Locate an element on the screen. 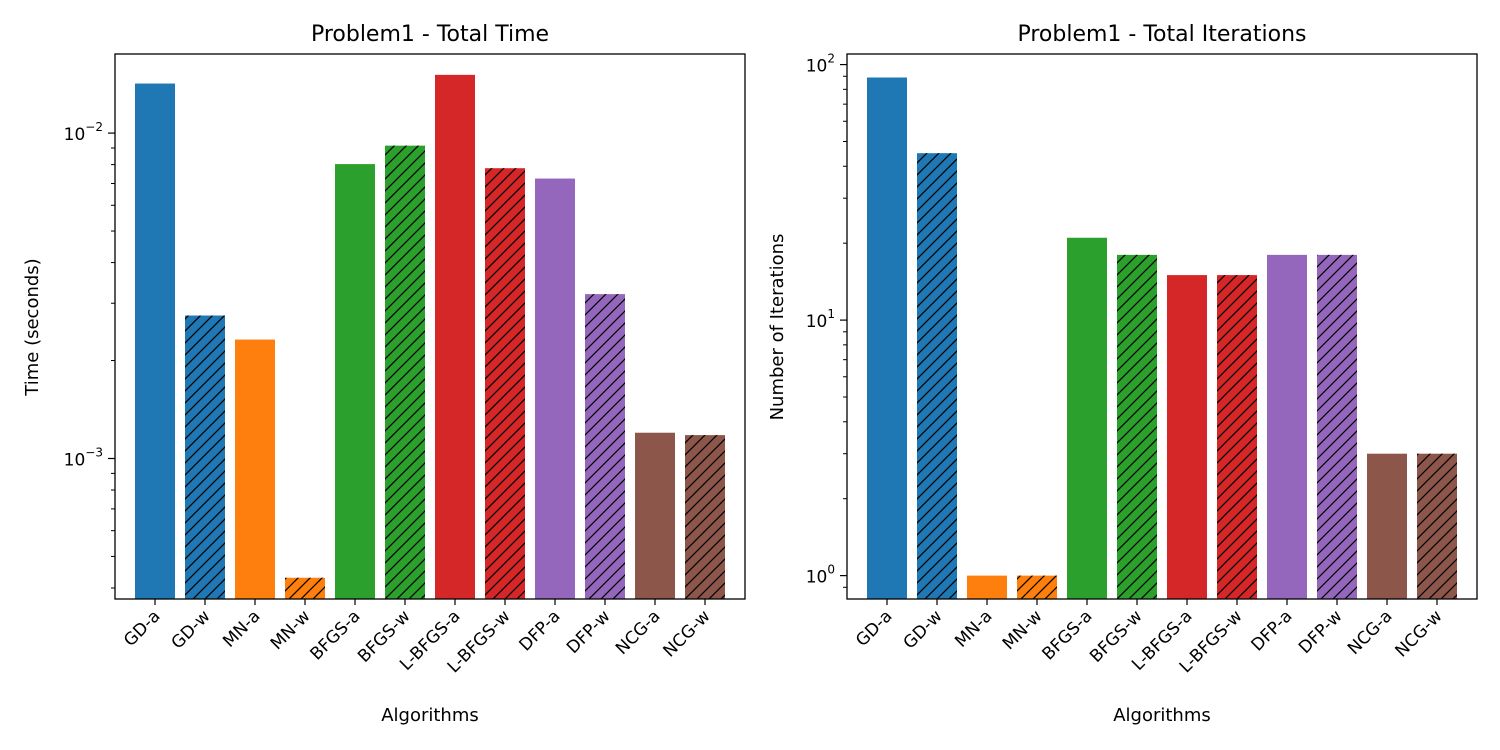  time-chart-title: Problem1 - Total Time is located at coordinates (430, 34).